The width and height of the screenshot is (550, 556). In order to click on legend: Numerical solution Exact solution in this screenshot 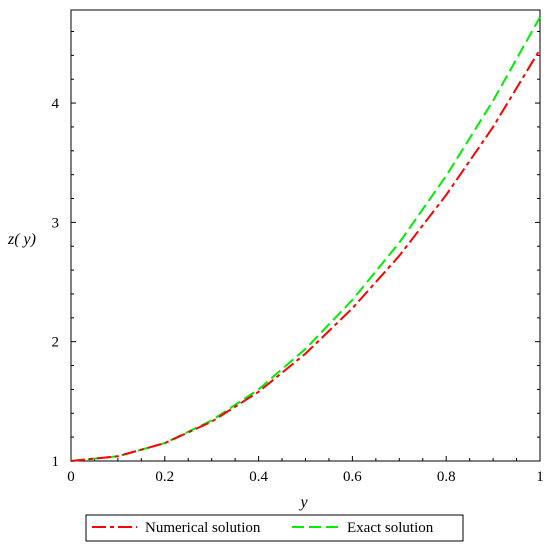, I will do `click(274, 528)`.